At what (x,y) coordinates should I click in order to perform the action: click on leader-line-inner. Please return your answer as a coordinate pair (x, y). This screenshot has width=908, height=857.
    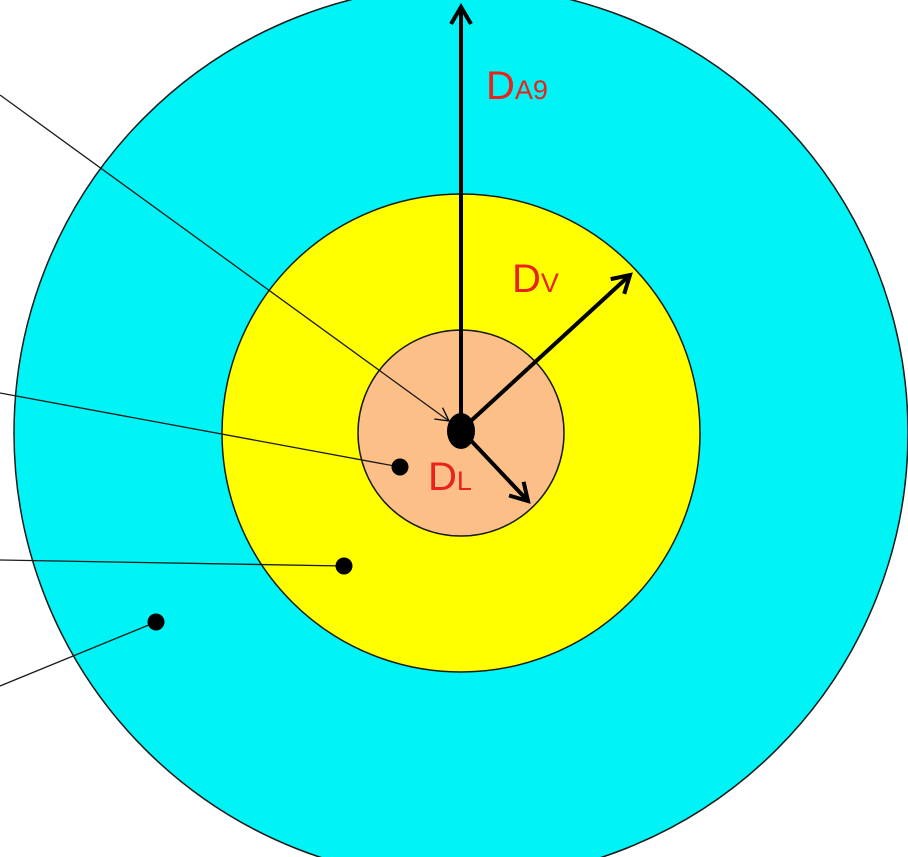
    Looking at the image, I should click on (200, 430).